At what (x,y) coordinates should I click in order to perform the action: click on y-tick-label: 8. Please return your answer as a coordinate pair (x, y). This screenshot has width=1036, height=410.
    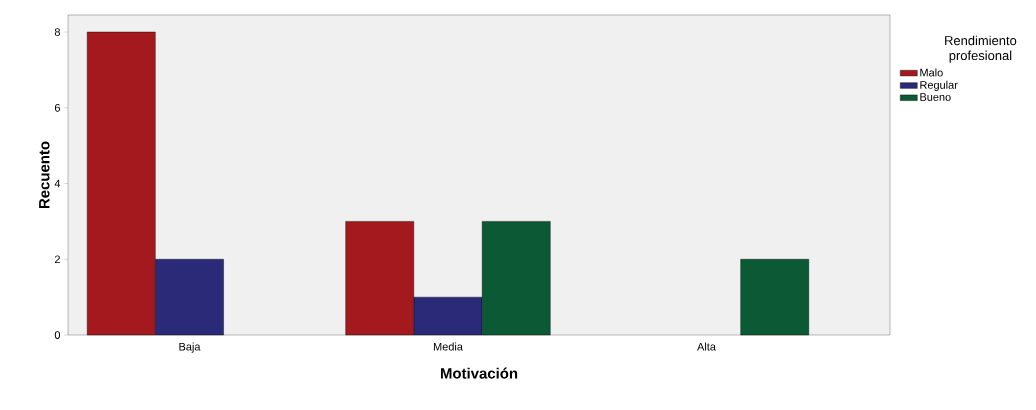
    Looking at the image, I should click on (57, 32).